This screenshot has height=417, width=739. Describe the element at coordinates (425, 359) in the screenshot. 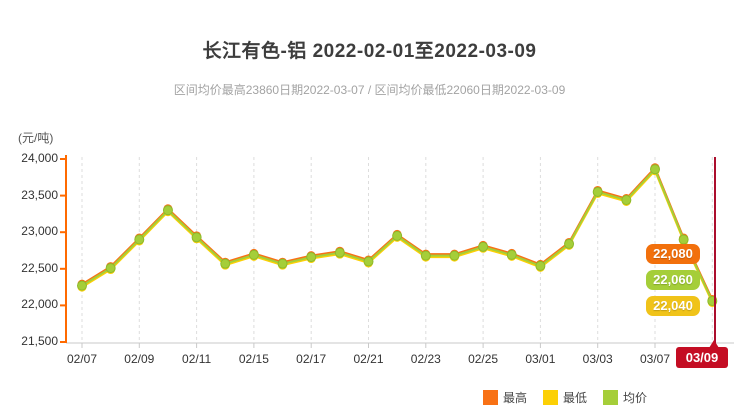

I see `x-tick-label: 02/23` at that location.